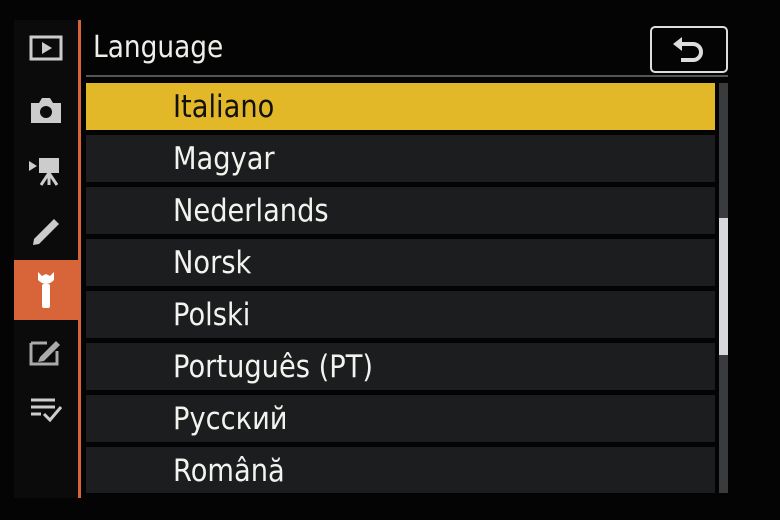  Describe the element at coordinates (44, 353) in the screenshot. I see `retouch-icon` at that location.